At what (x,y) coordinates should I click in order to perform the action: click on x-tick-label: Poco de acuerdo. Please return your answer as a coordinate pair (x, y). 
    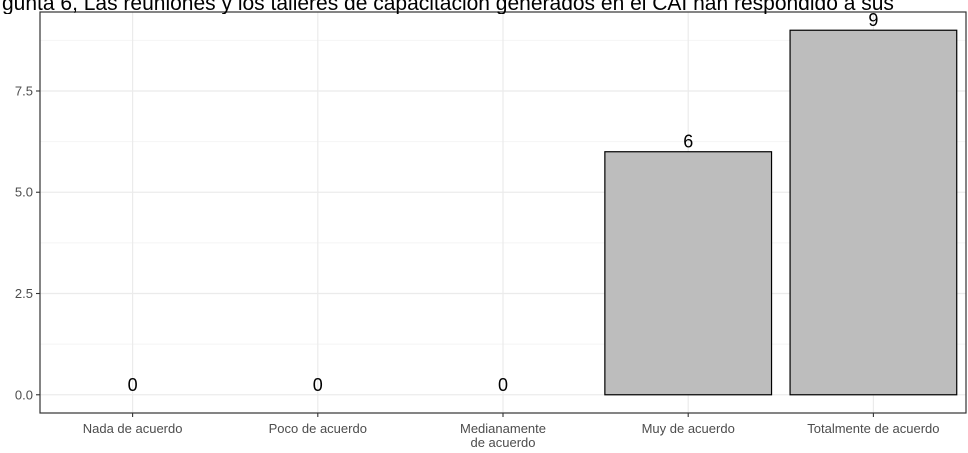
    Looking at the image, I should click on (318, 428).